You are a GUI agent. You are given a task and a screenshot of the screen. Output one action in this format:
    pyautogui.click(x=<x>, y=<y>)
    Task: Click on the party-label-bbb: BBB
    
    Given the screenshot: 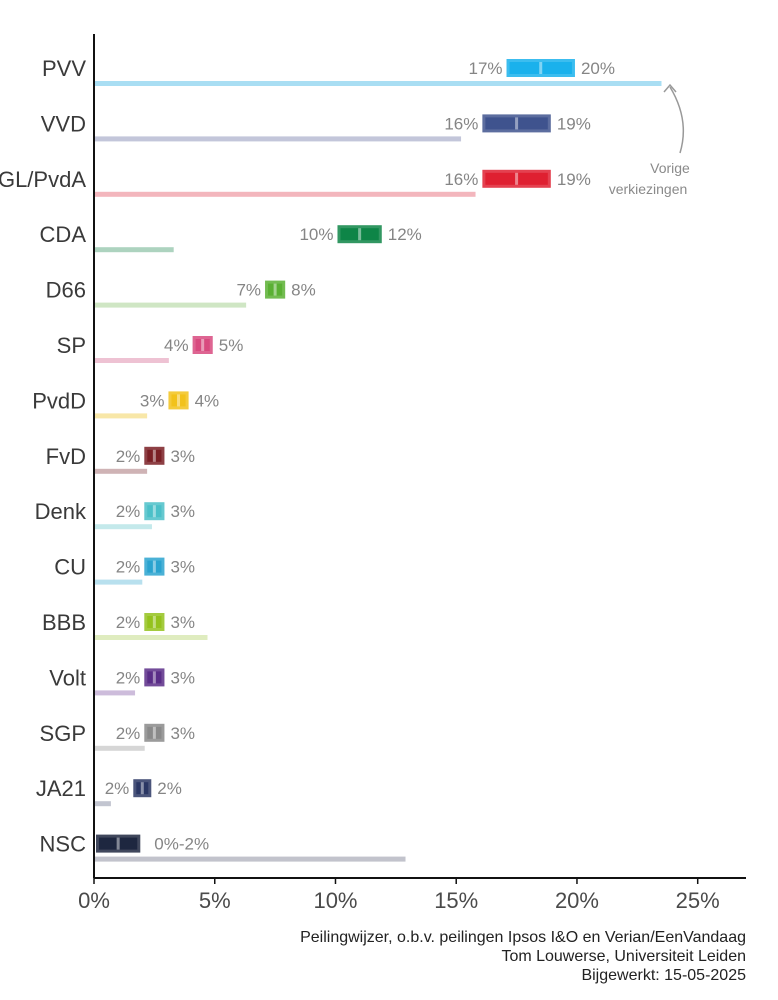 What is the action you would take?
    pyautogui.click(x=64, y=622)
    